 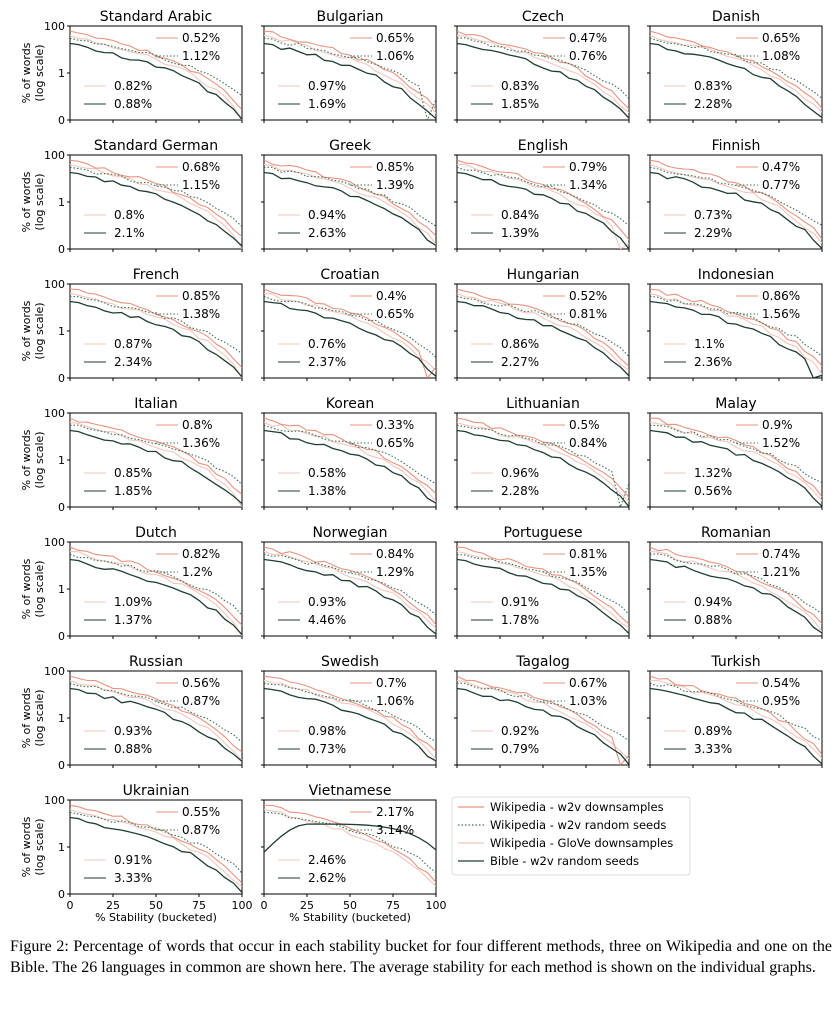 I want to click on average-label-0: 0.52%, so click(x=588, y=296).